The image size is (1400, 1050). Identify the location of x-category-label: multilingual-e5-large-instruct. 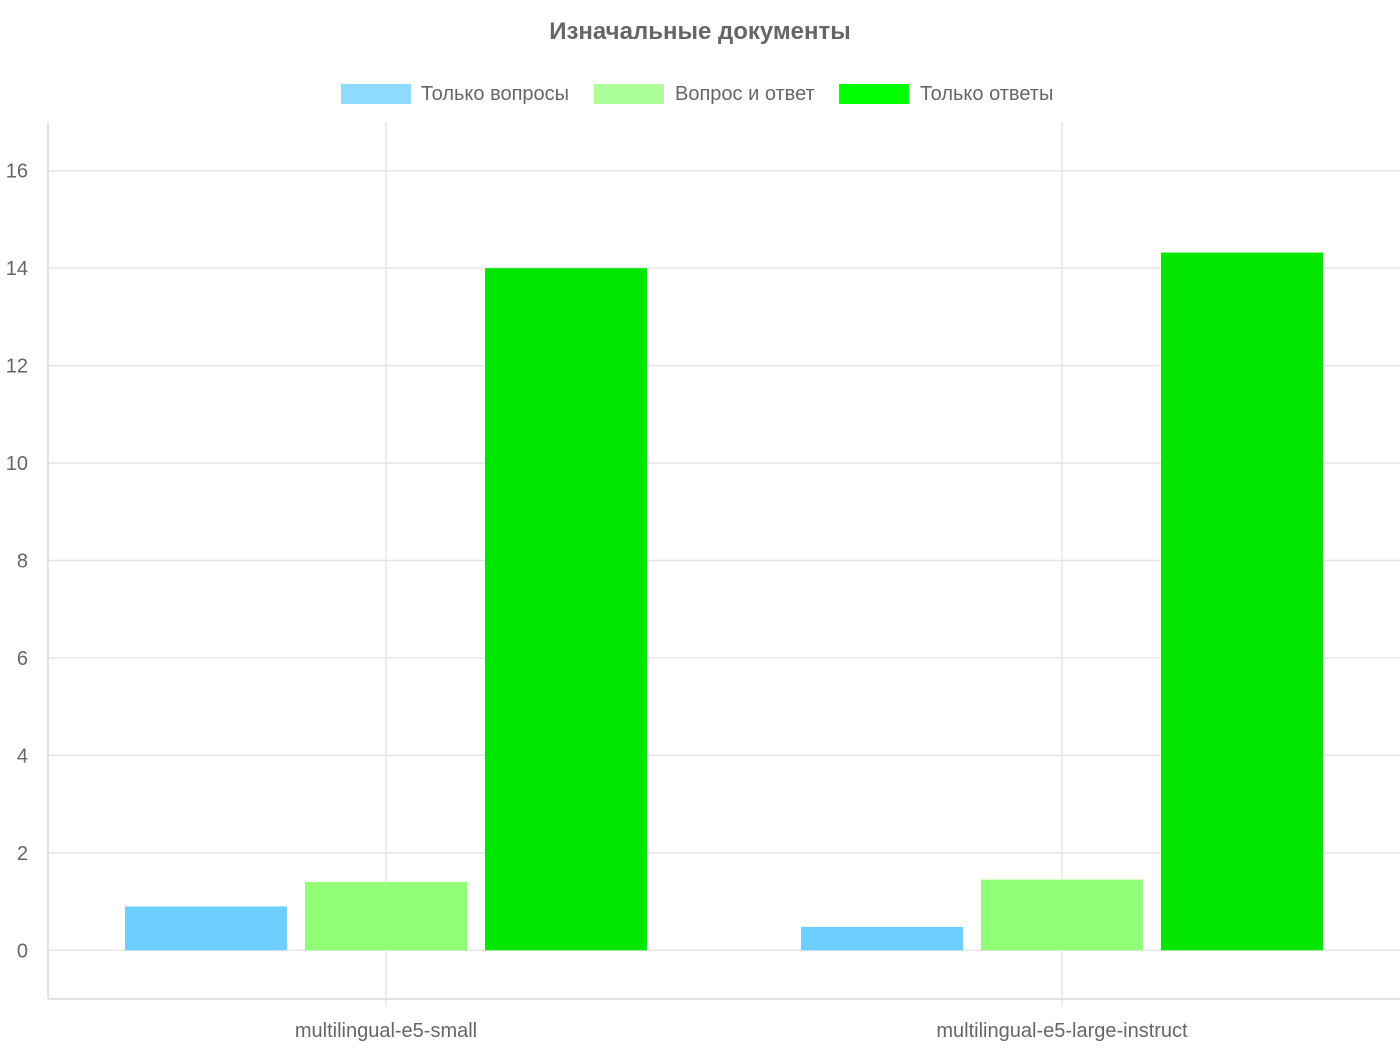
(1062, 1031).